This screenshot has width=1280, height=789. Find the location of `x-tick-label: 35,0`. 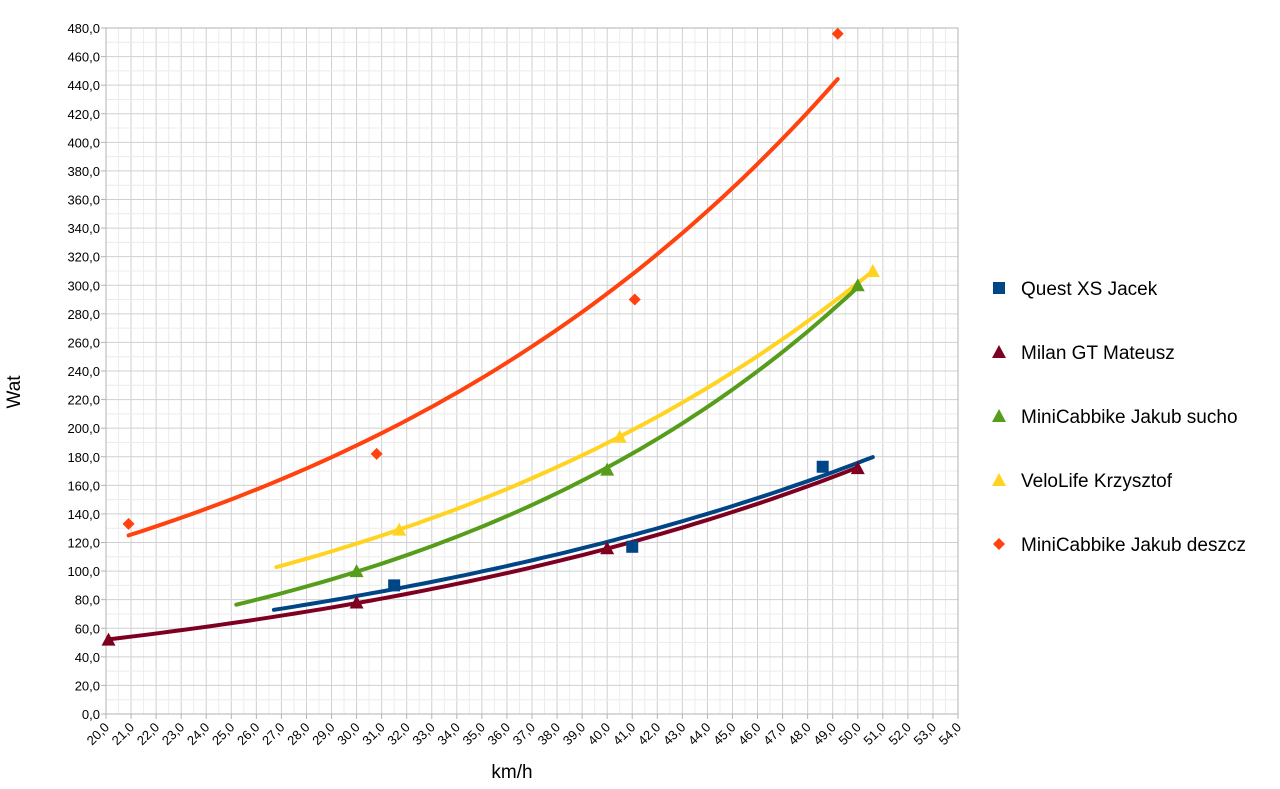

x-tick-label: 35,0 is located at coordinates (473, 734).